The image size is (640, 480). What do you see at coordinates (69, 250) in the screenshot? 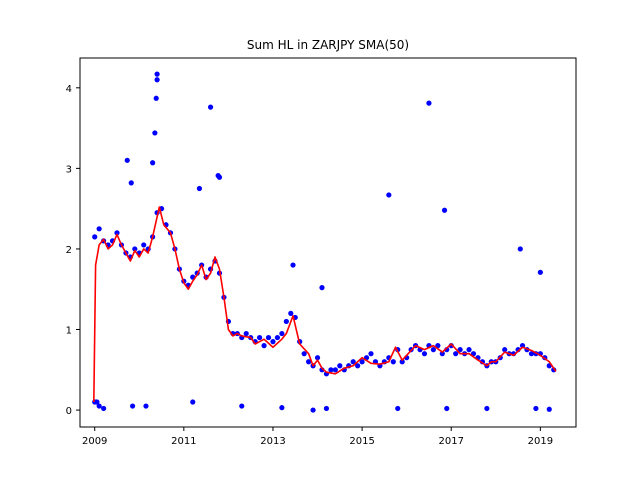
I see `y-tick-label: 2` at bounding box center [69, 250].